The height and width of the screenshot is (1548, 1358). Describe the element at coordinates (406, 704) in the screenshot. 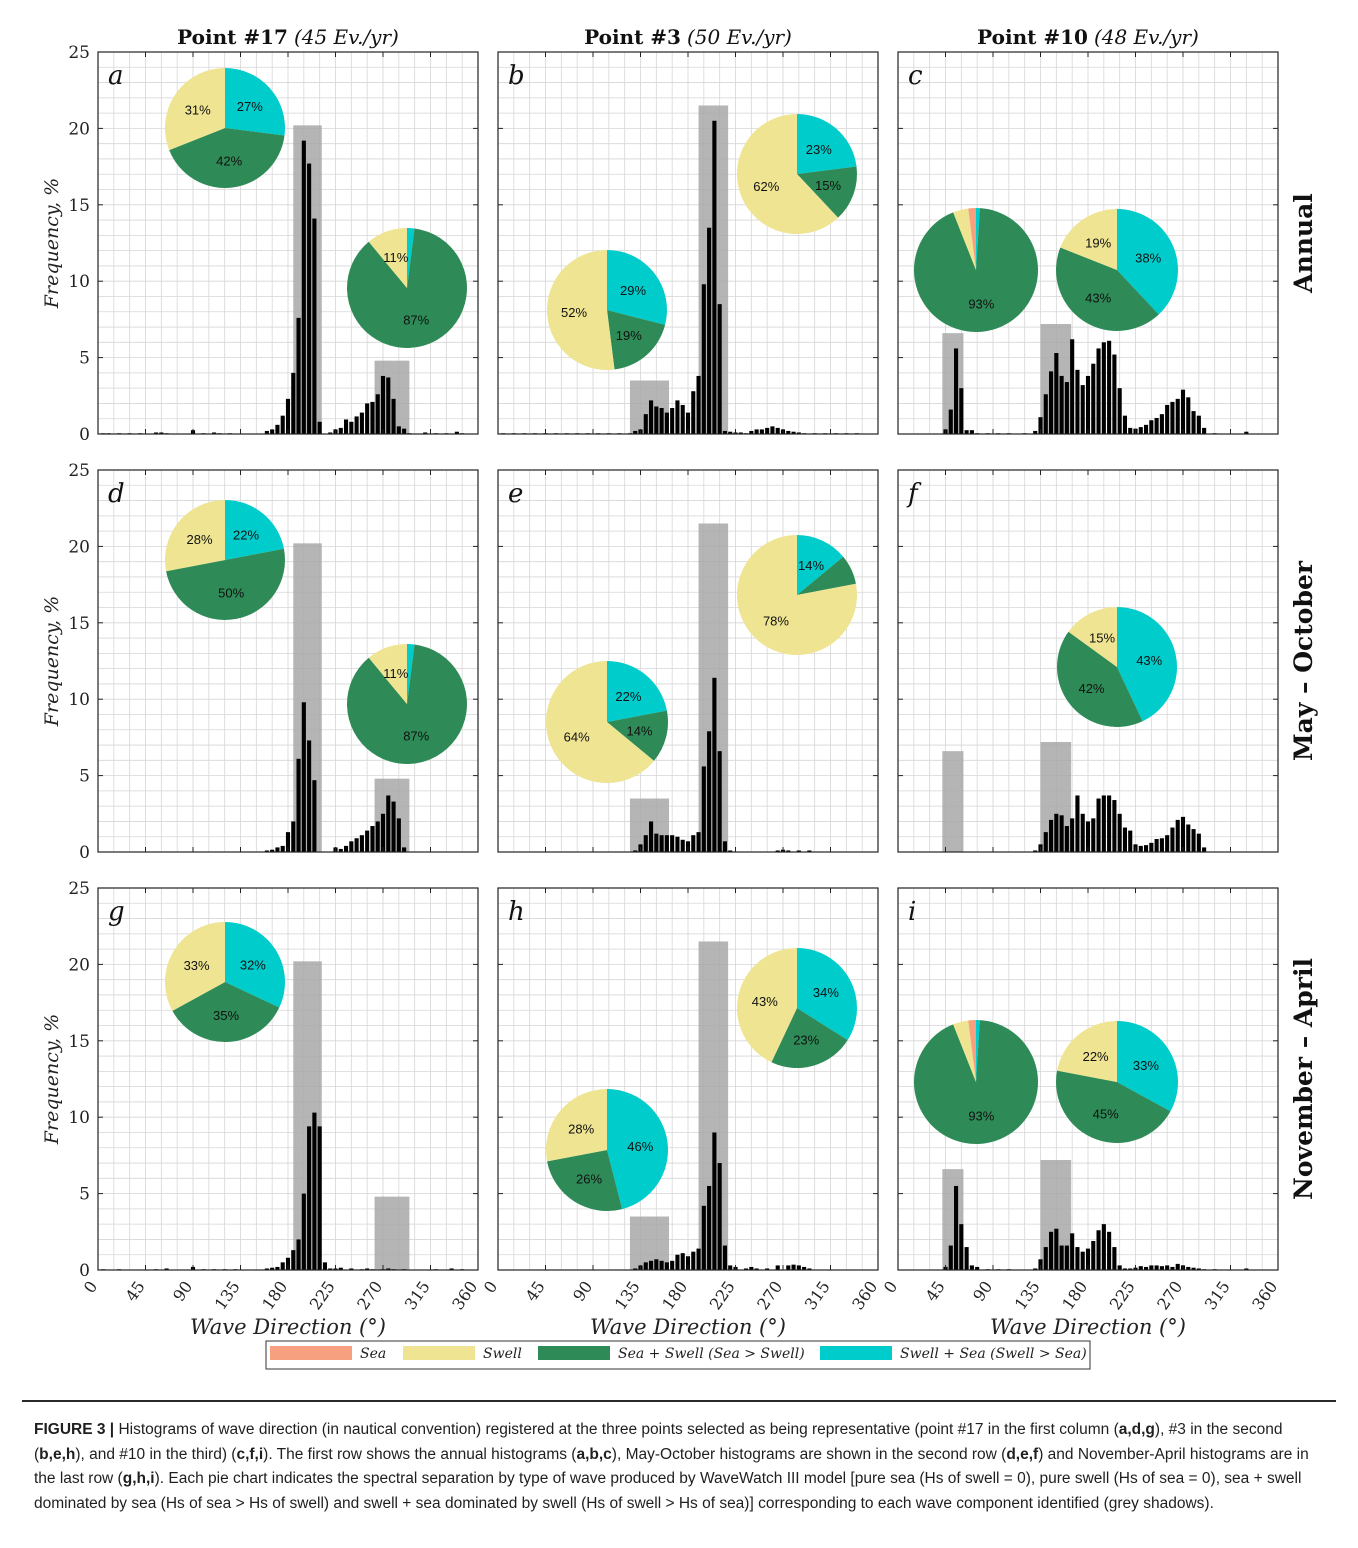

I see `pie-chart: 87% 11%` at that location.